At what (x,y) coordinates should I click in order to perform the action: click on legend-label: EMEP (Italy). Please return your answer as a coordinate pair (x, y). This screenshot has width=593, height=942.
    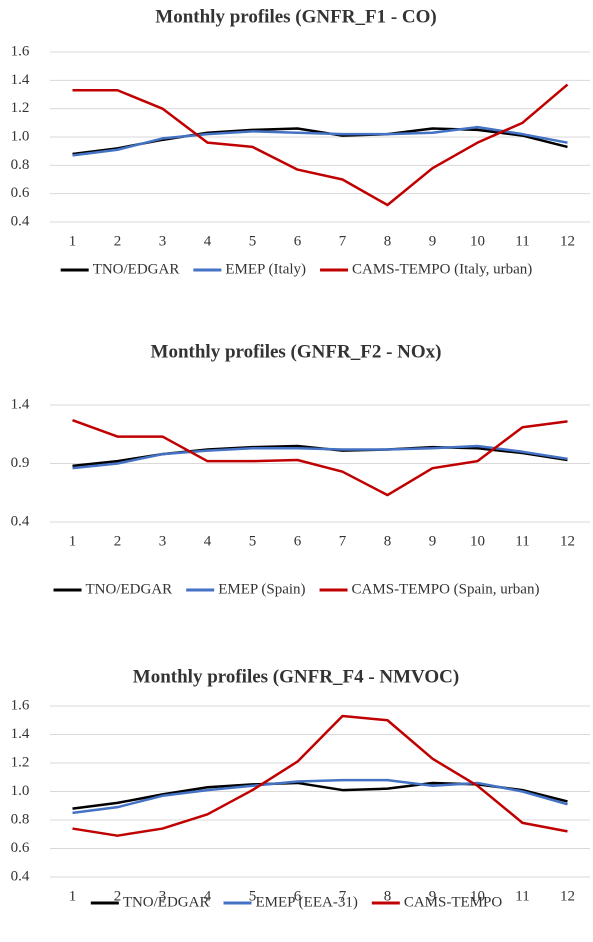
    Looking at the image, I should click on (265, 269).